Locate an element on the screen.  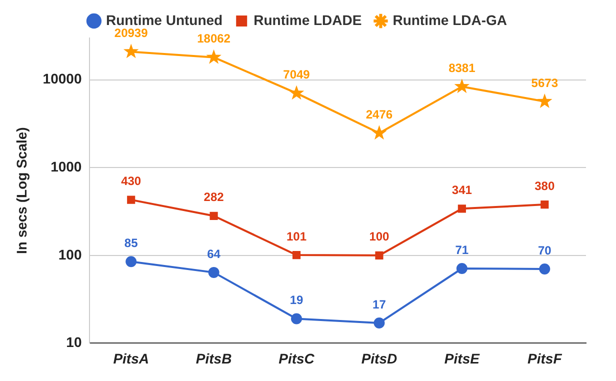
data-label: 341 is located at coordinates (462, 189).